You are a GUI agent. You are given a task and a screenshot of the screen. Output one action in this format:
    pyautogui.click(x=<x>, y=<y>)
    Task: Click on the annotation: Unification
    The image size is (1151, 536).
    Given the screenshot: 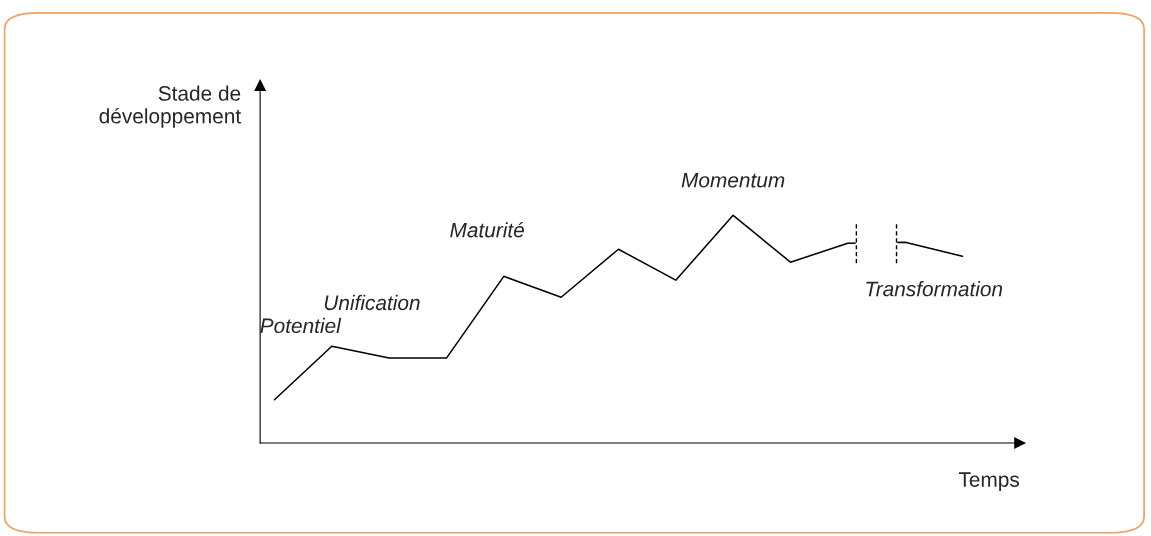 What is the action you would take?
    pyautogui.click(x=372, y=302)
    